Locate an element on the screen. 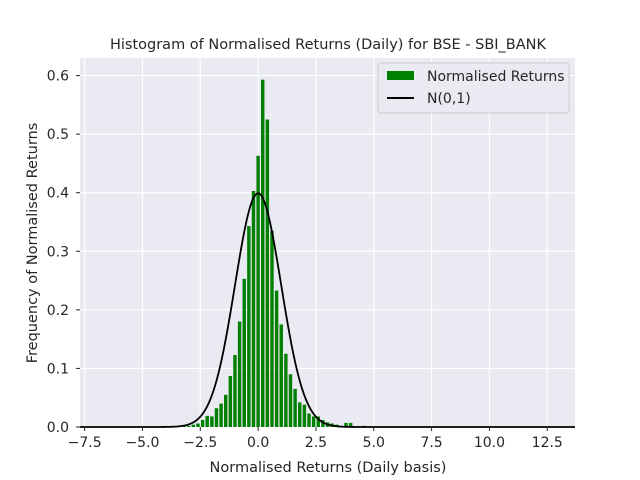  x-tick-label: 12.5 is located at coordinates (547, 443).